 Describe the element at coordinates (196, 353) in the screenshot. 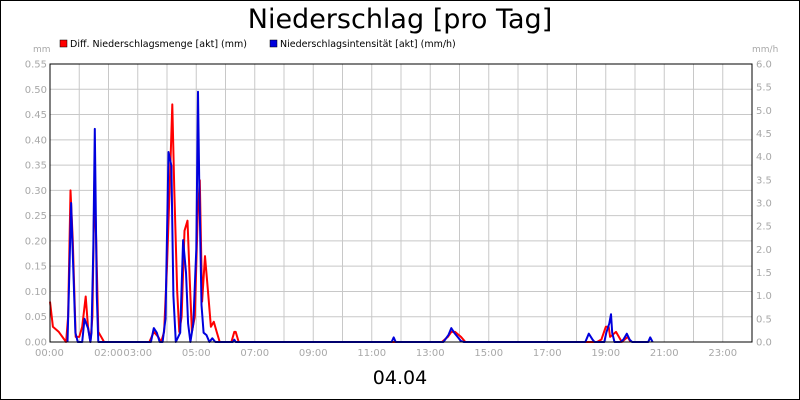

I see `x-tick-label: 05:00` at that location.